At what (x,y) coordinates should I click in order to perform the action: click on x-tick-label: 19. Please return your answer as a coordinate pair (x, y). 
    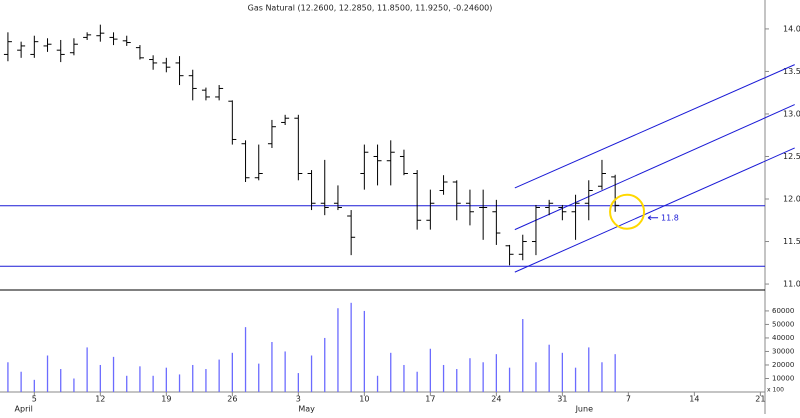
    Looking at the image, I should click on (166, 399).